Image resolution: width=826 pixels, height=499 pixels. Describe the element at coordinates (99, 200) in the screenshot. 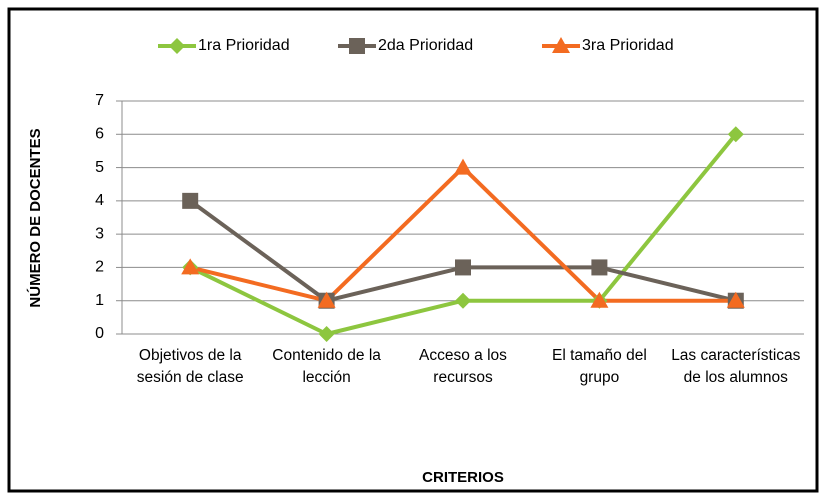

I see `y-tick-label: 4` at that location.